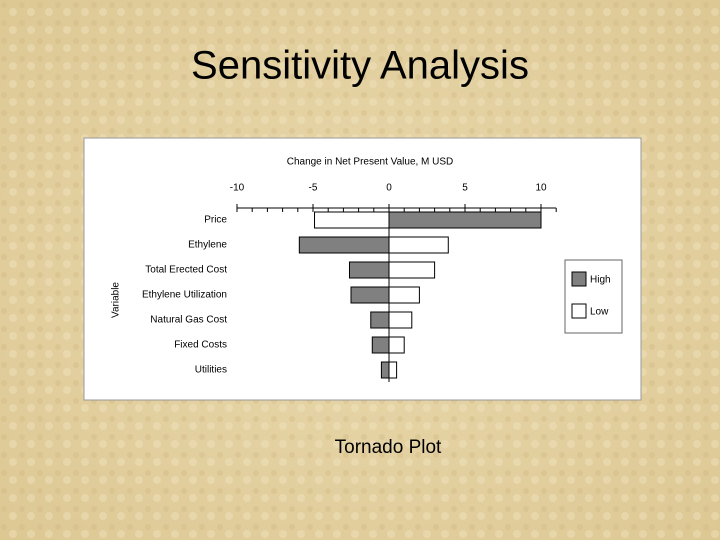 The height and width of the screenshot is (540, 720). What do you see at coordinates (388, 447) in the screenshot?
I see `caption: Tornado Plot` at bounding box center [388, 447].